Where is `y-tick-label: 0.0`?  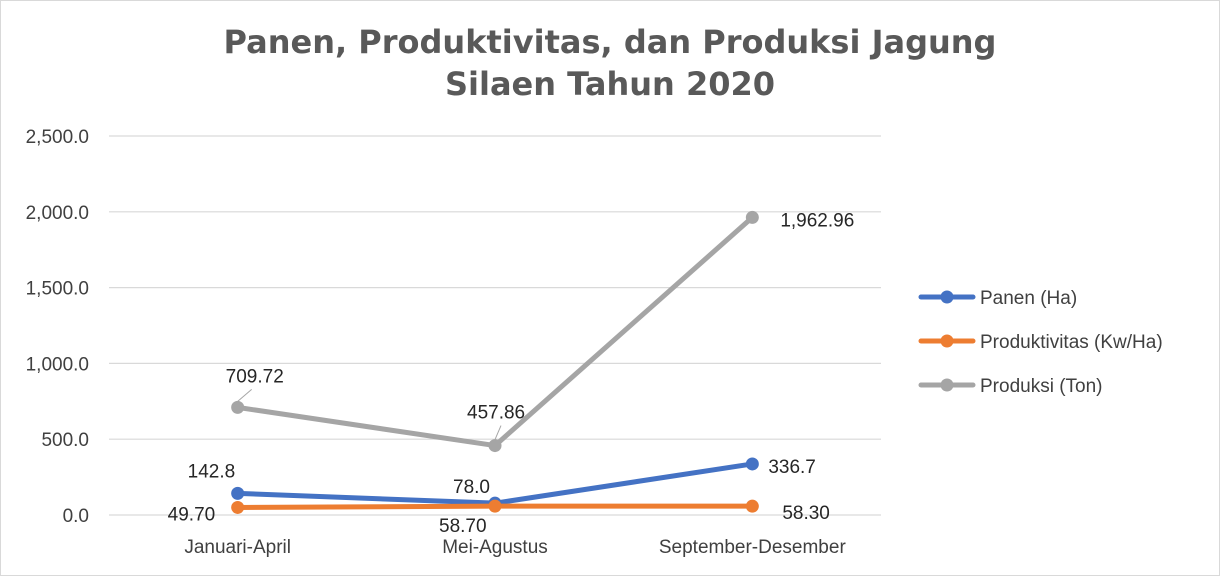 y-tick-label: 0.0 is located at coordinates (76, 516).